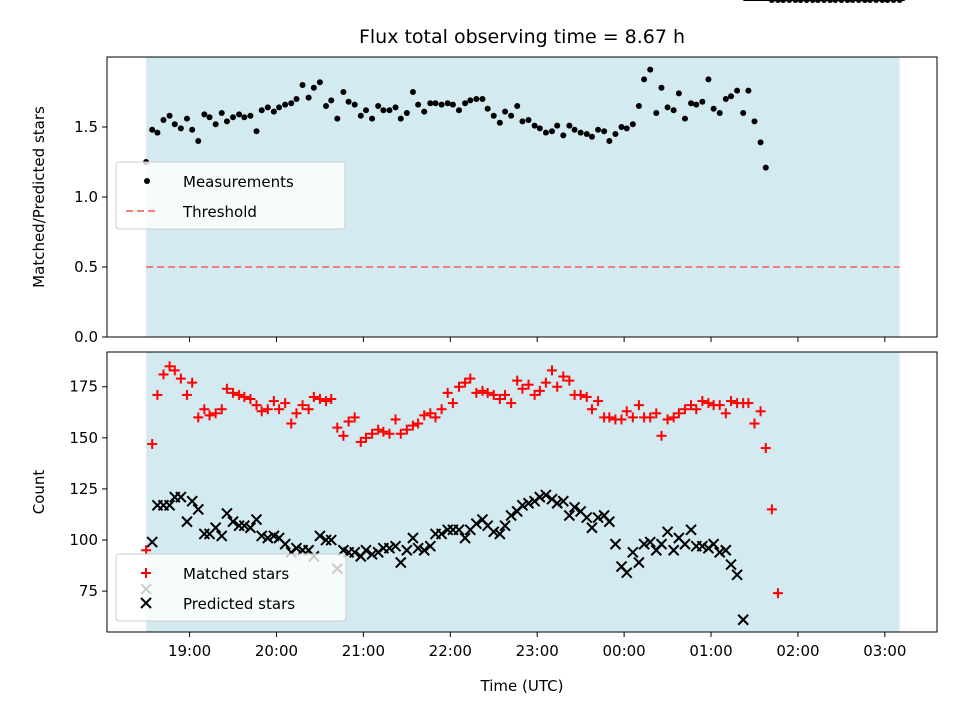  What do you see at coordinates (39, 492) in the screenshot?
I see `count-y-axis-label: Count` at bounding box center [39, 492].